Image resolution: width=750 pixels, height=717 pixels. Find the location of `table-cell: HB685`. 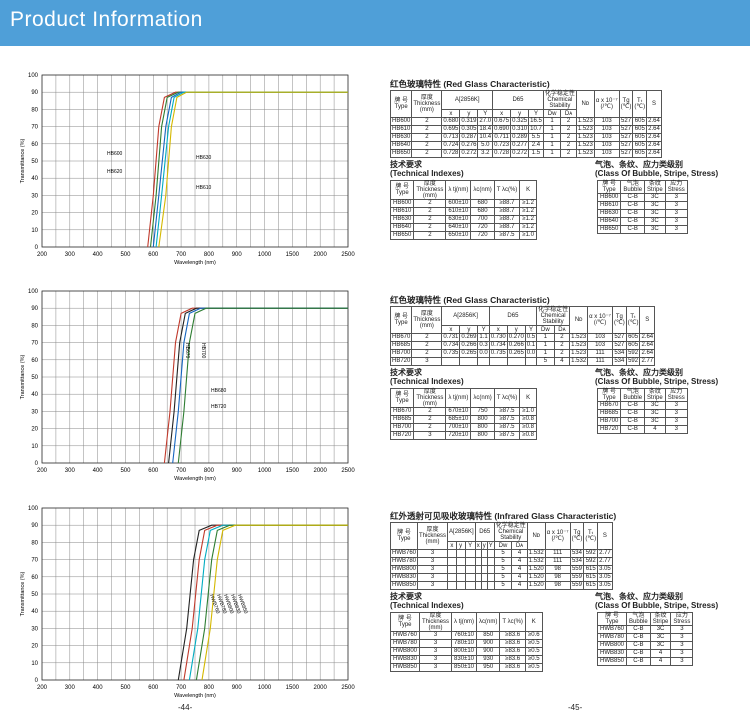

table-cell: HB685 is located at coordinates (609, 414).